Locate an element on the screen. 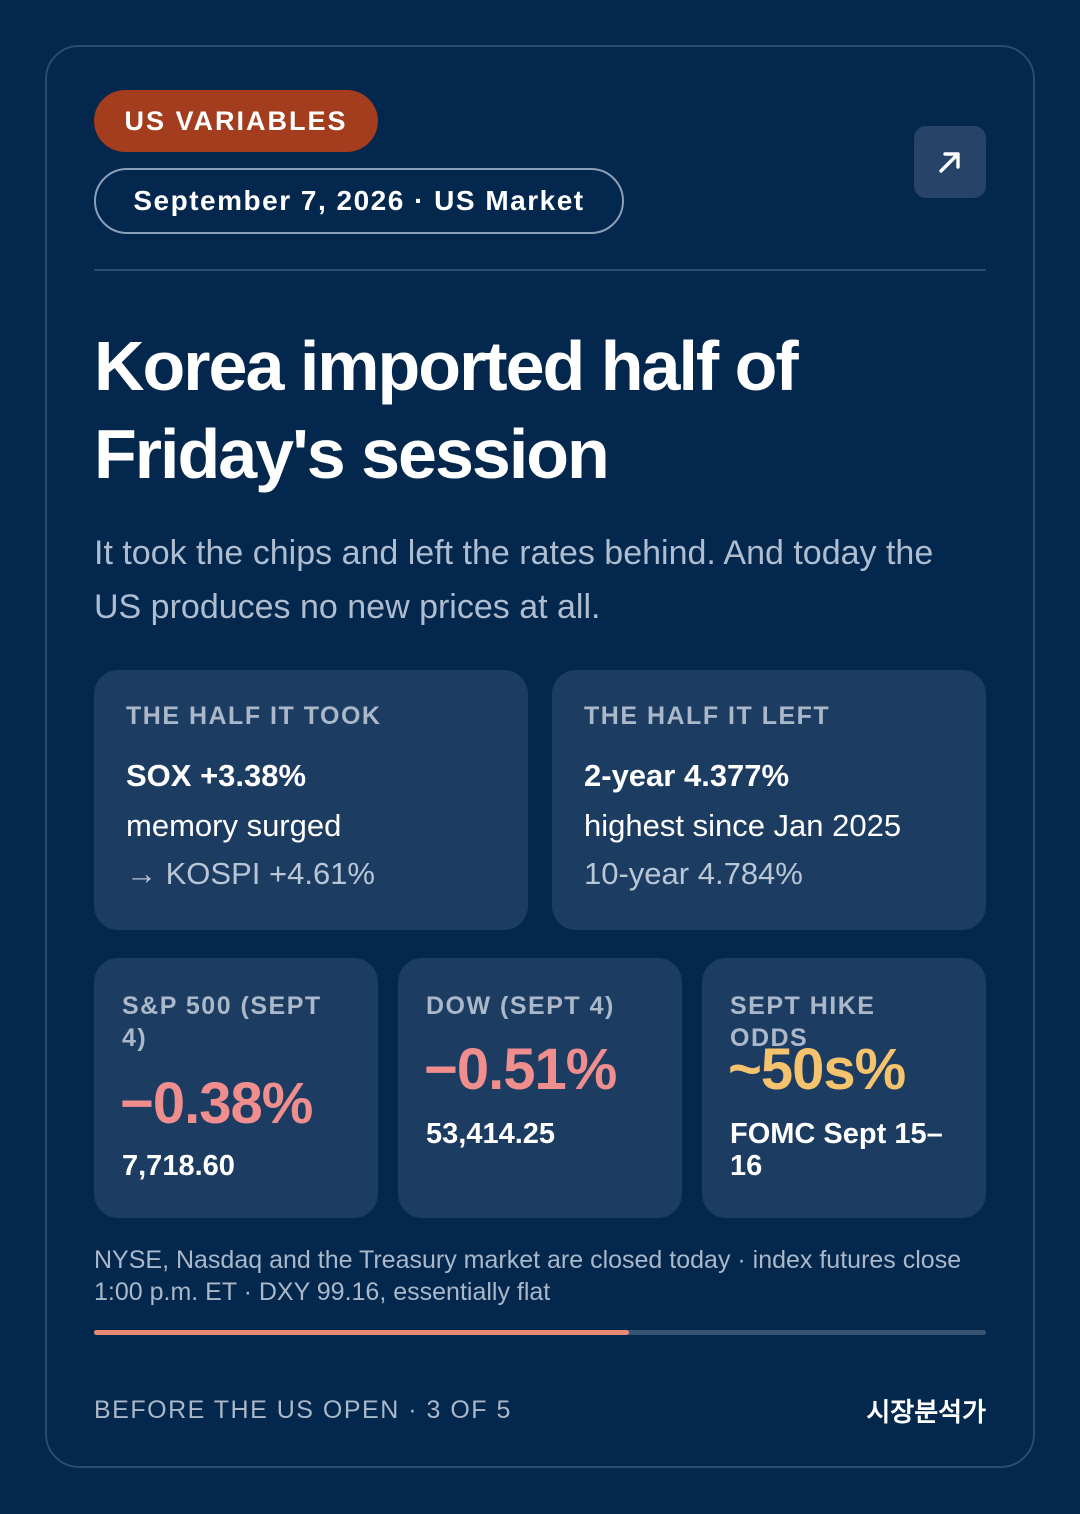 The image size is (1080, 1514). dateline-pill: September 7, 2026 · US Market is located at coordinates (359, 201).